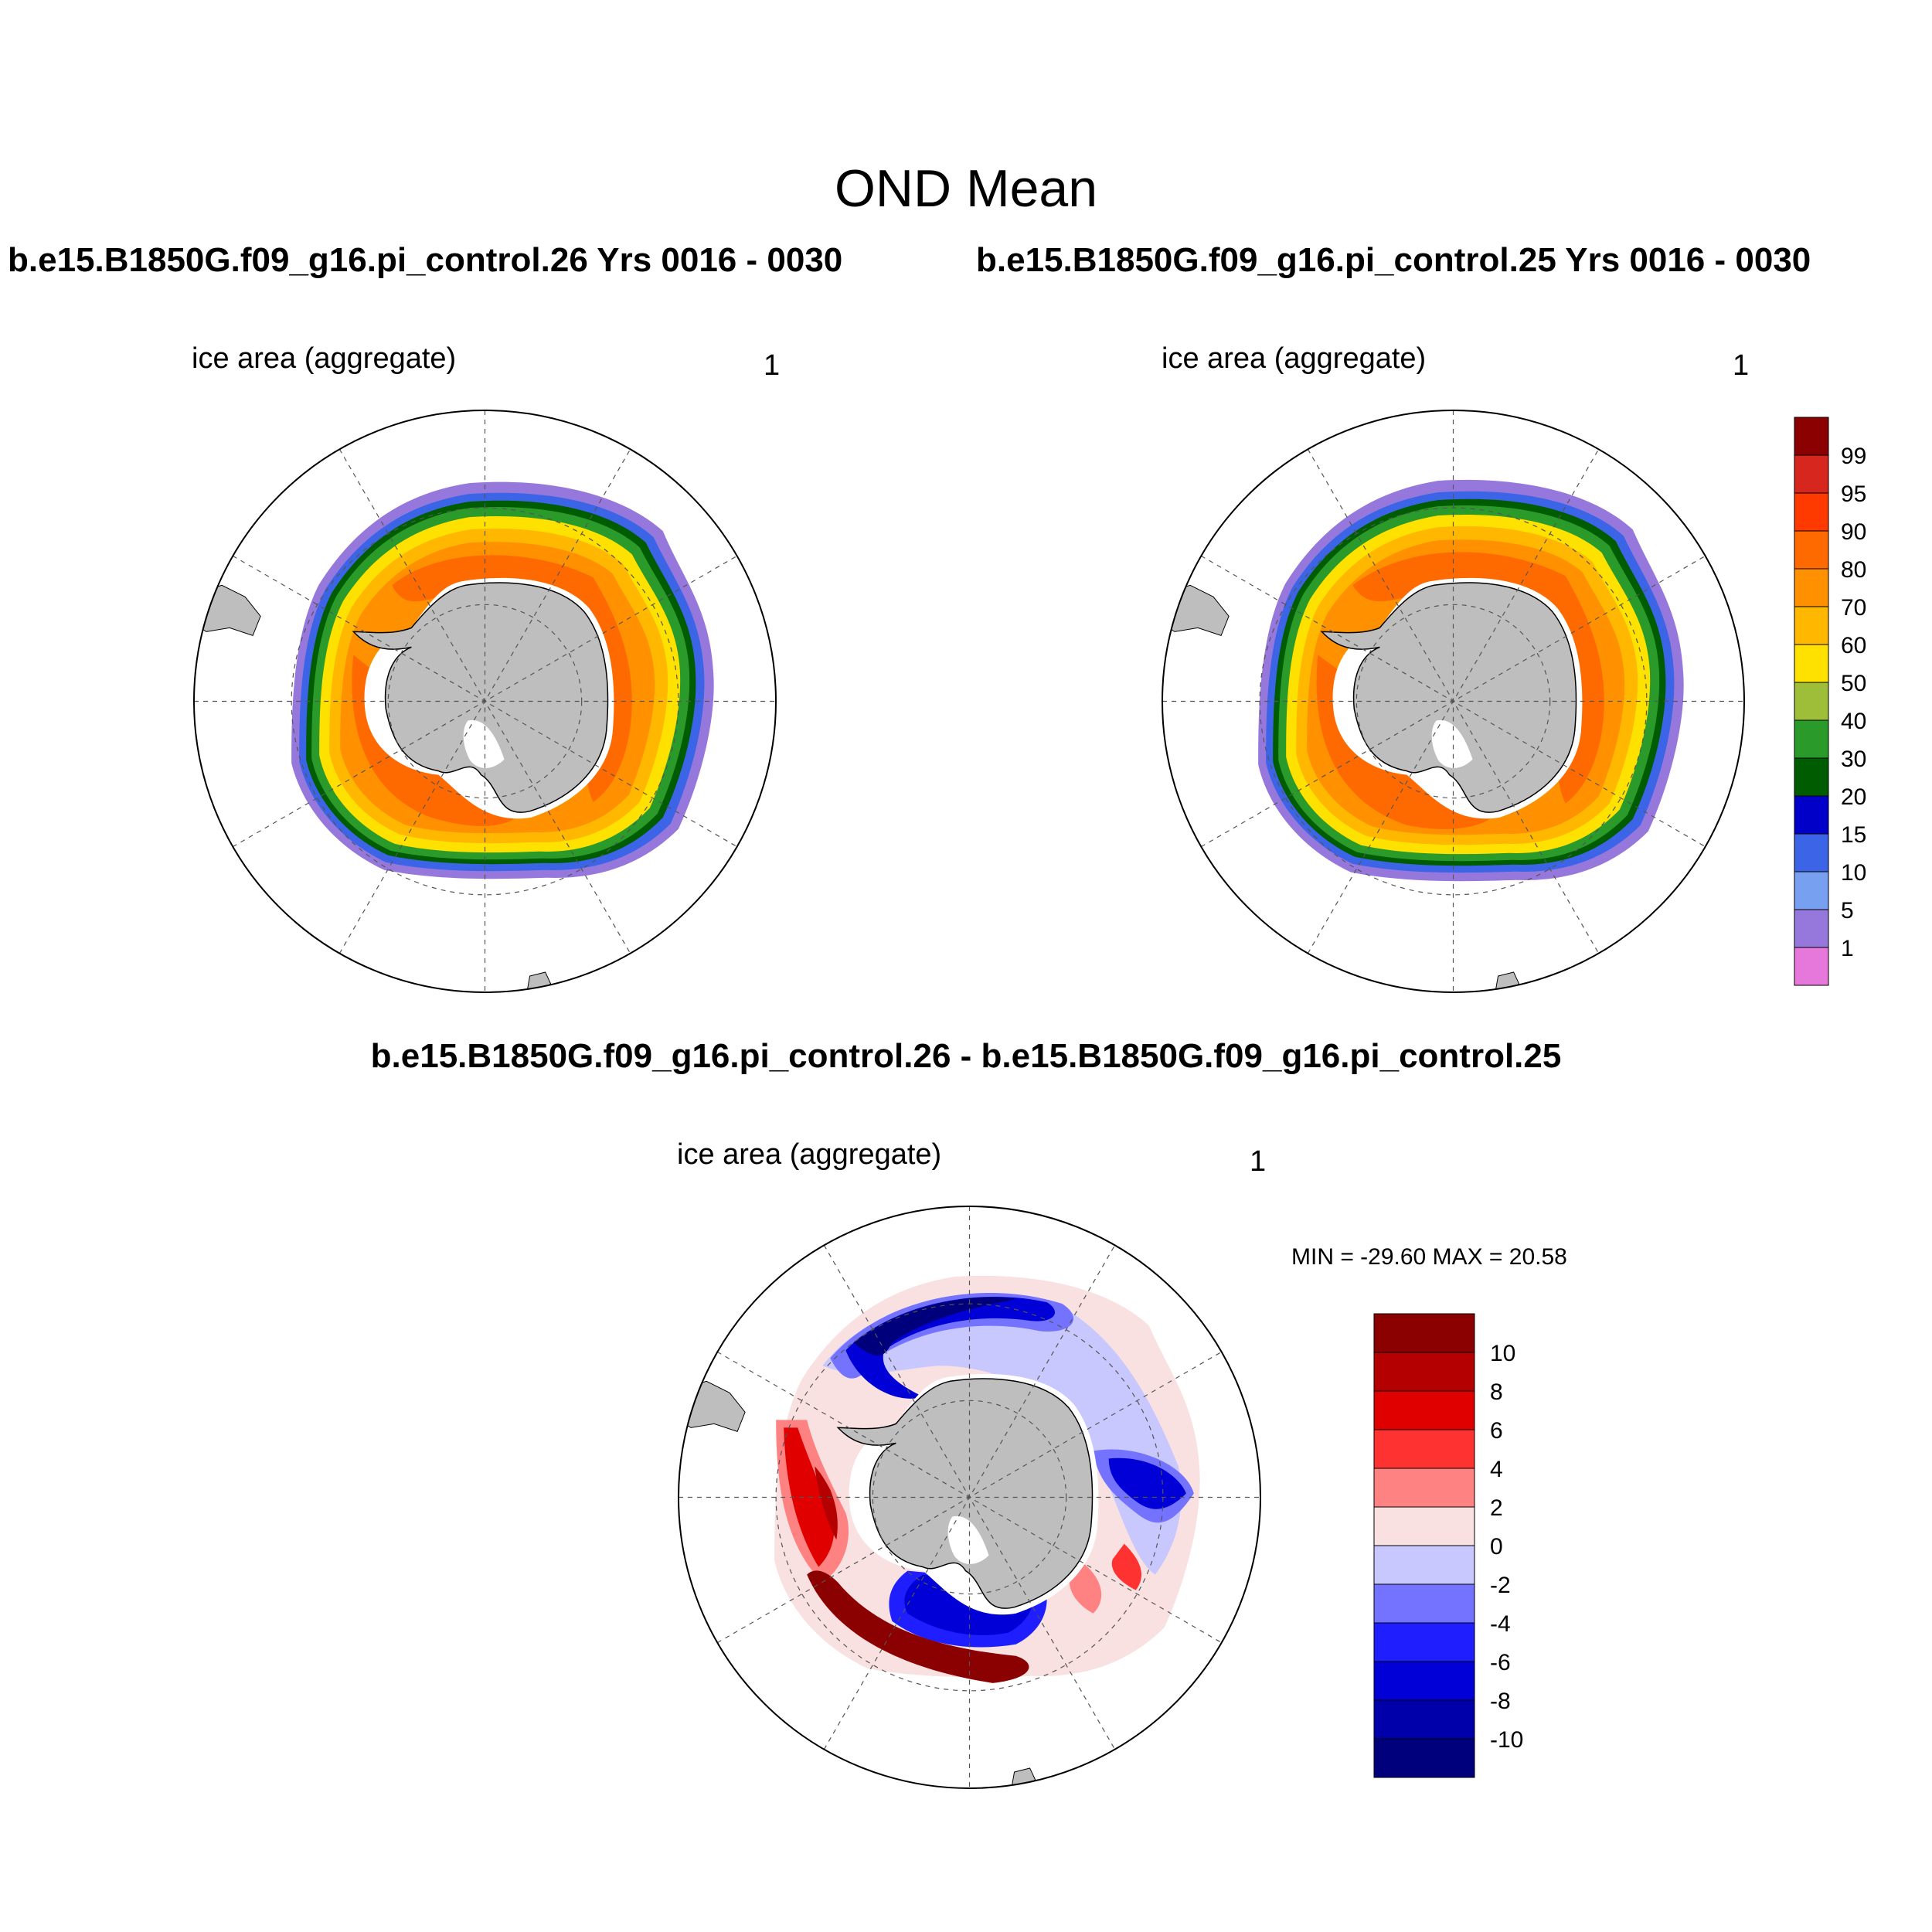 The image size is (1932, 1932). Describe the element at coordinates (1854, 835) in the screenshot. I see `concentration-colorbar-label: 15` at that location.